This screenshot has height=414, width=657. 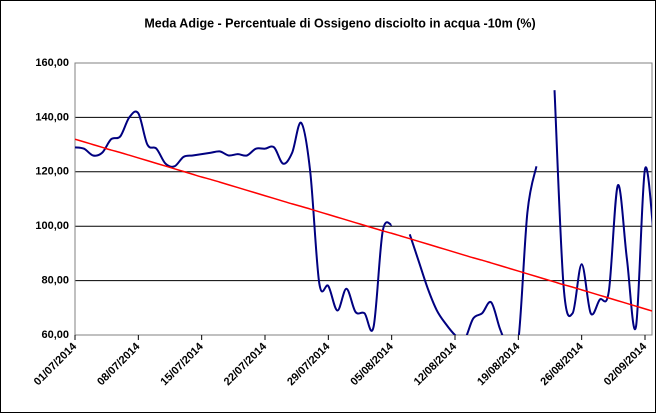 What do you see at coordinates (52, 63) in the screenshot?
I see `y-tick-label: 160,00` at bounding box center [52, 63].